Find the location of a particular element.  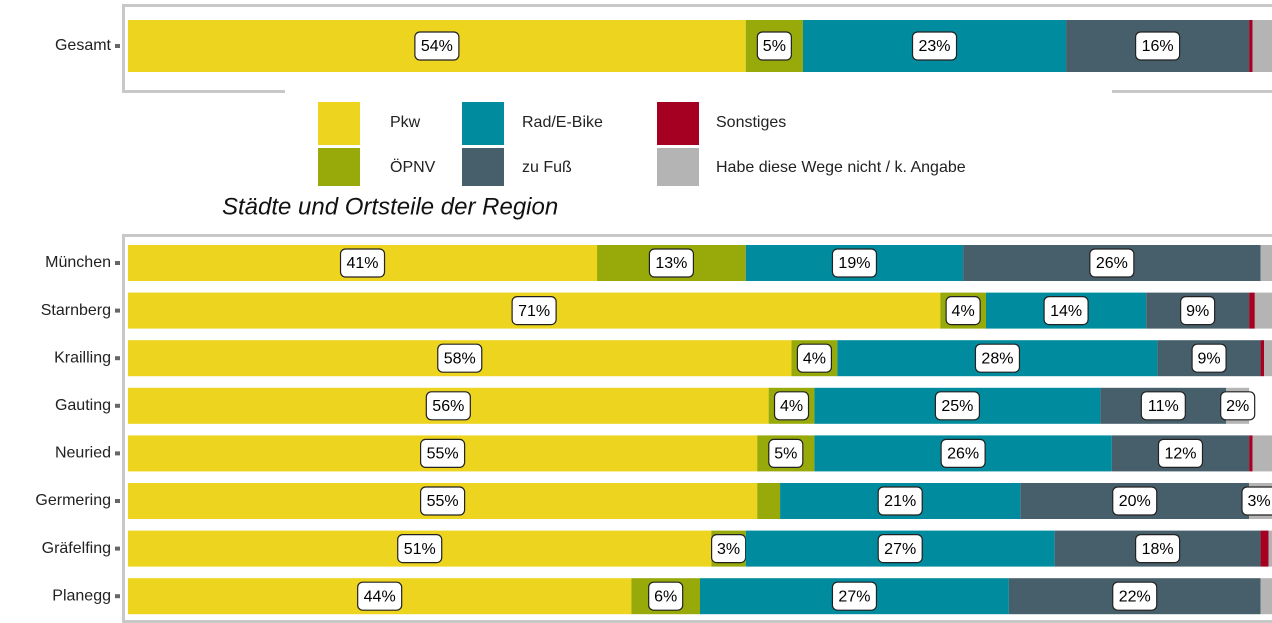

value-label: 51% is located at coordinates (420, 549).